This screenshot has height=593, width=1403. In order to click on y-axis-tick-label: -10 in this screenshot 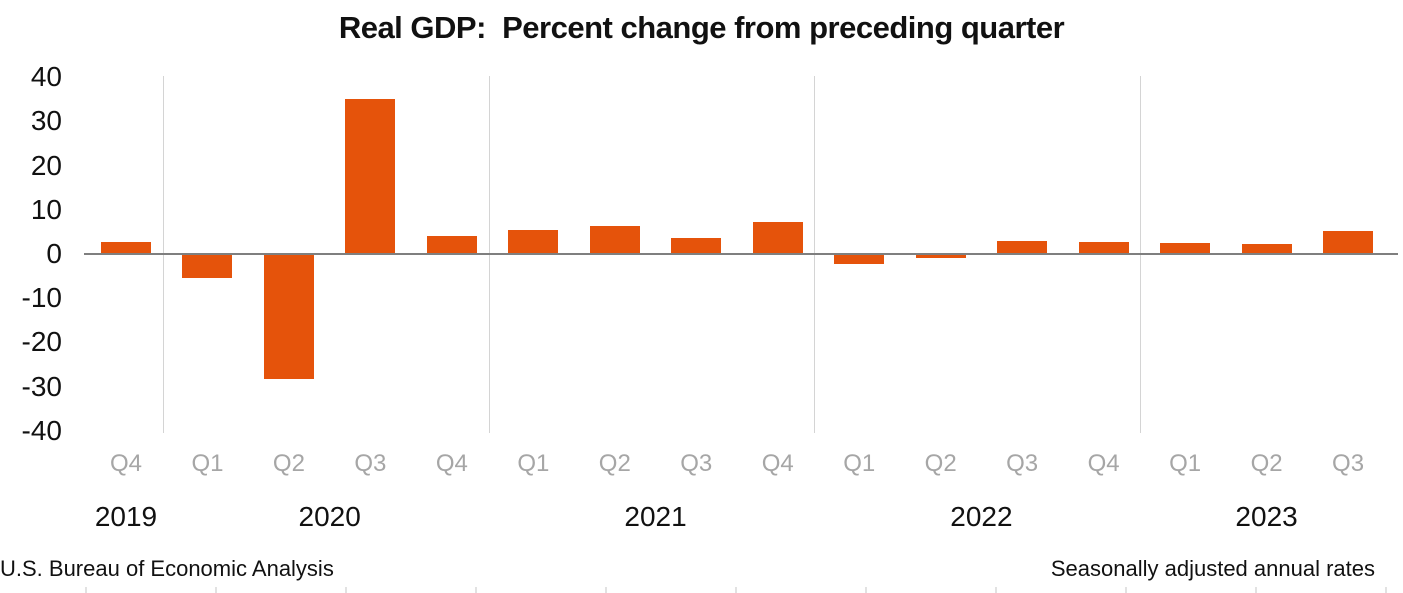, I will do `click(41, 298)`.